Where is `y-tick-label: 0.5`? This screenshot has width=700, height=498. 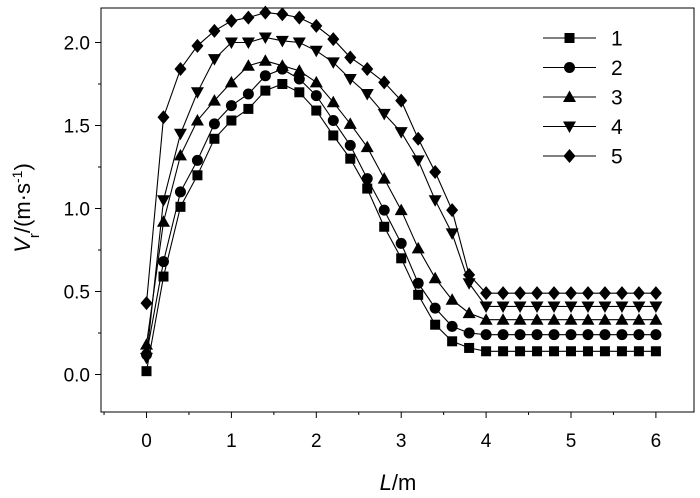 y-tick-label: 0.5 is located at coordinates (77, 293).